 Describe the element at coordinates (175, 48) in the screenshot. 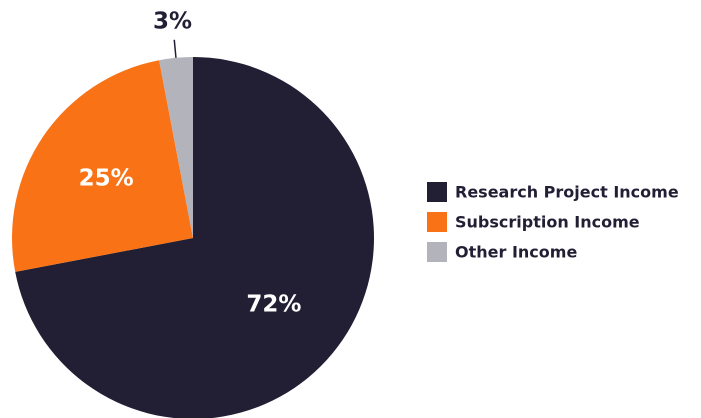

I see `leader-line` at that location.